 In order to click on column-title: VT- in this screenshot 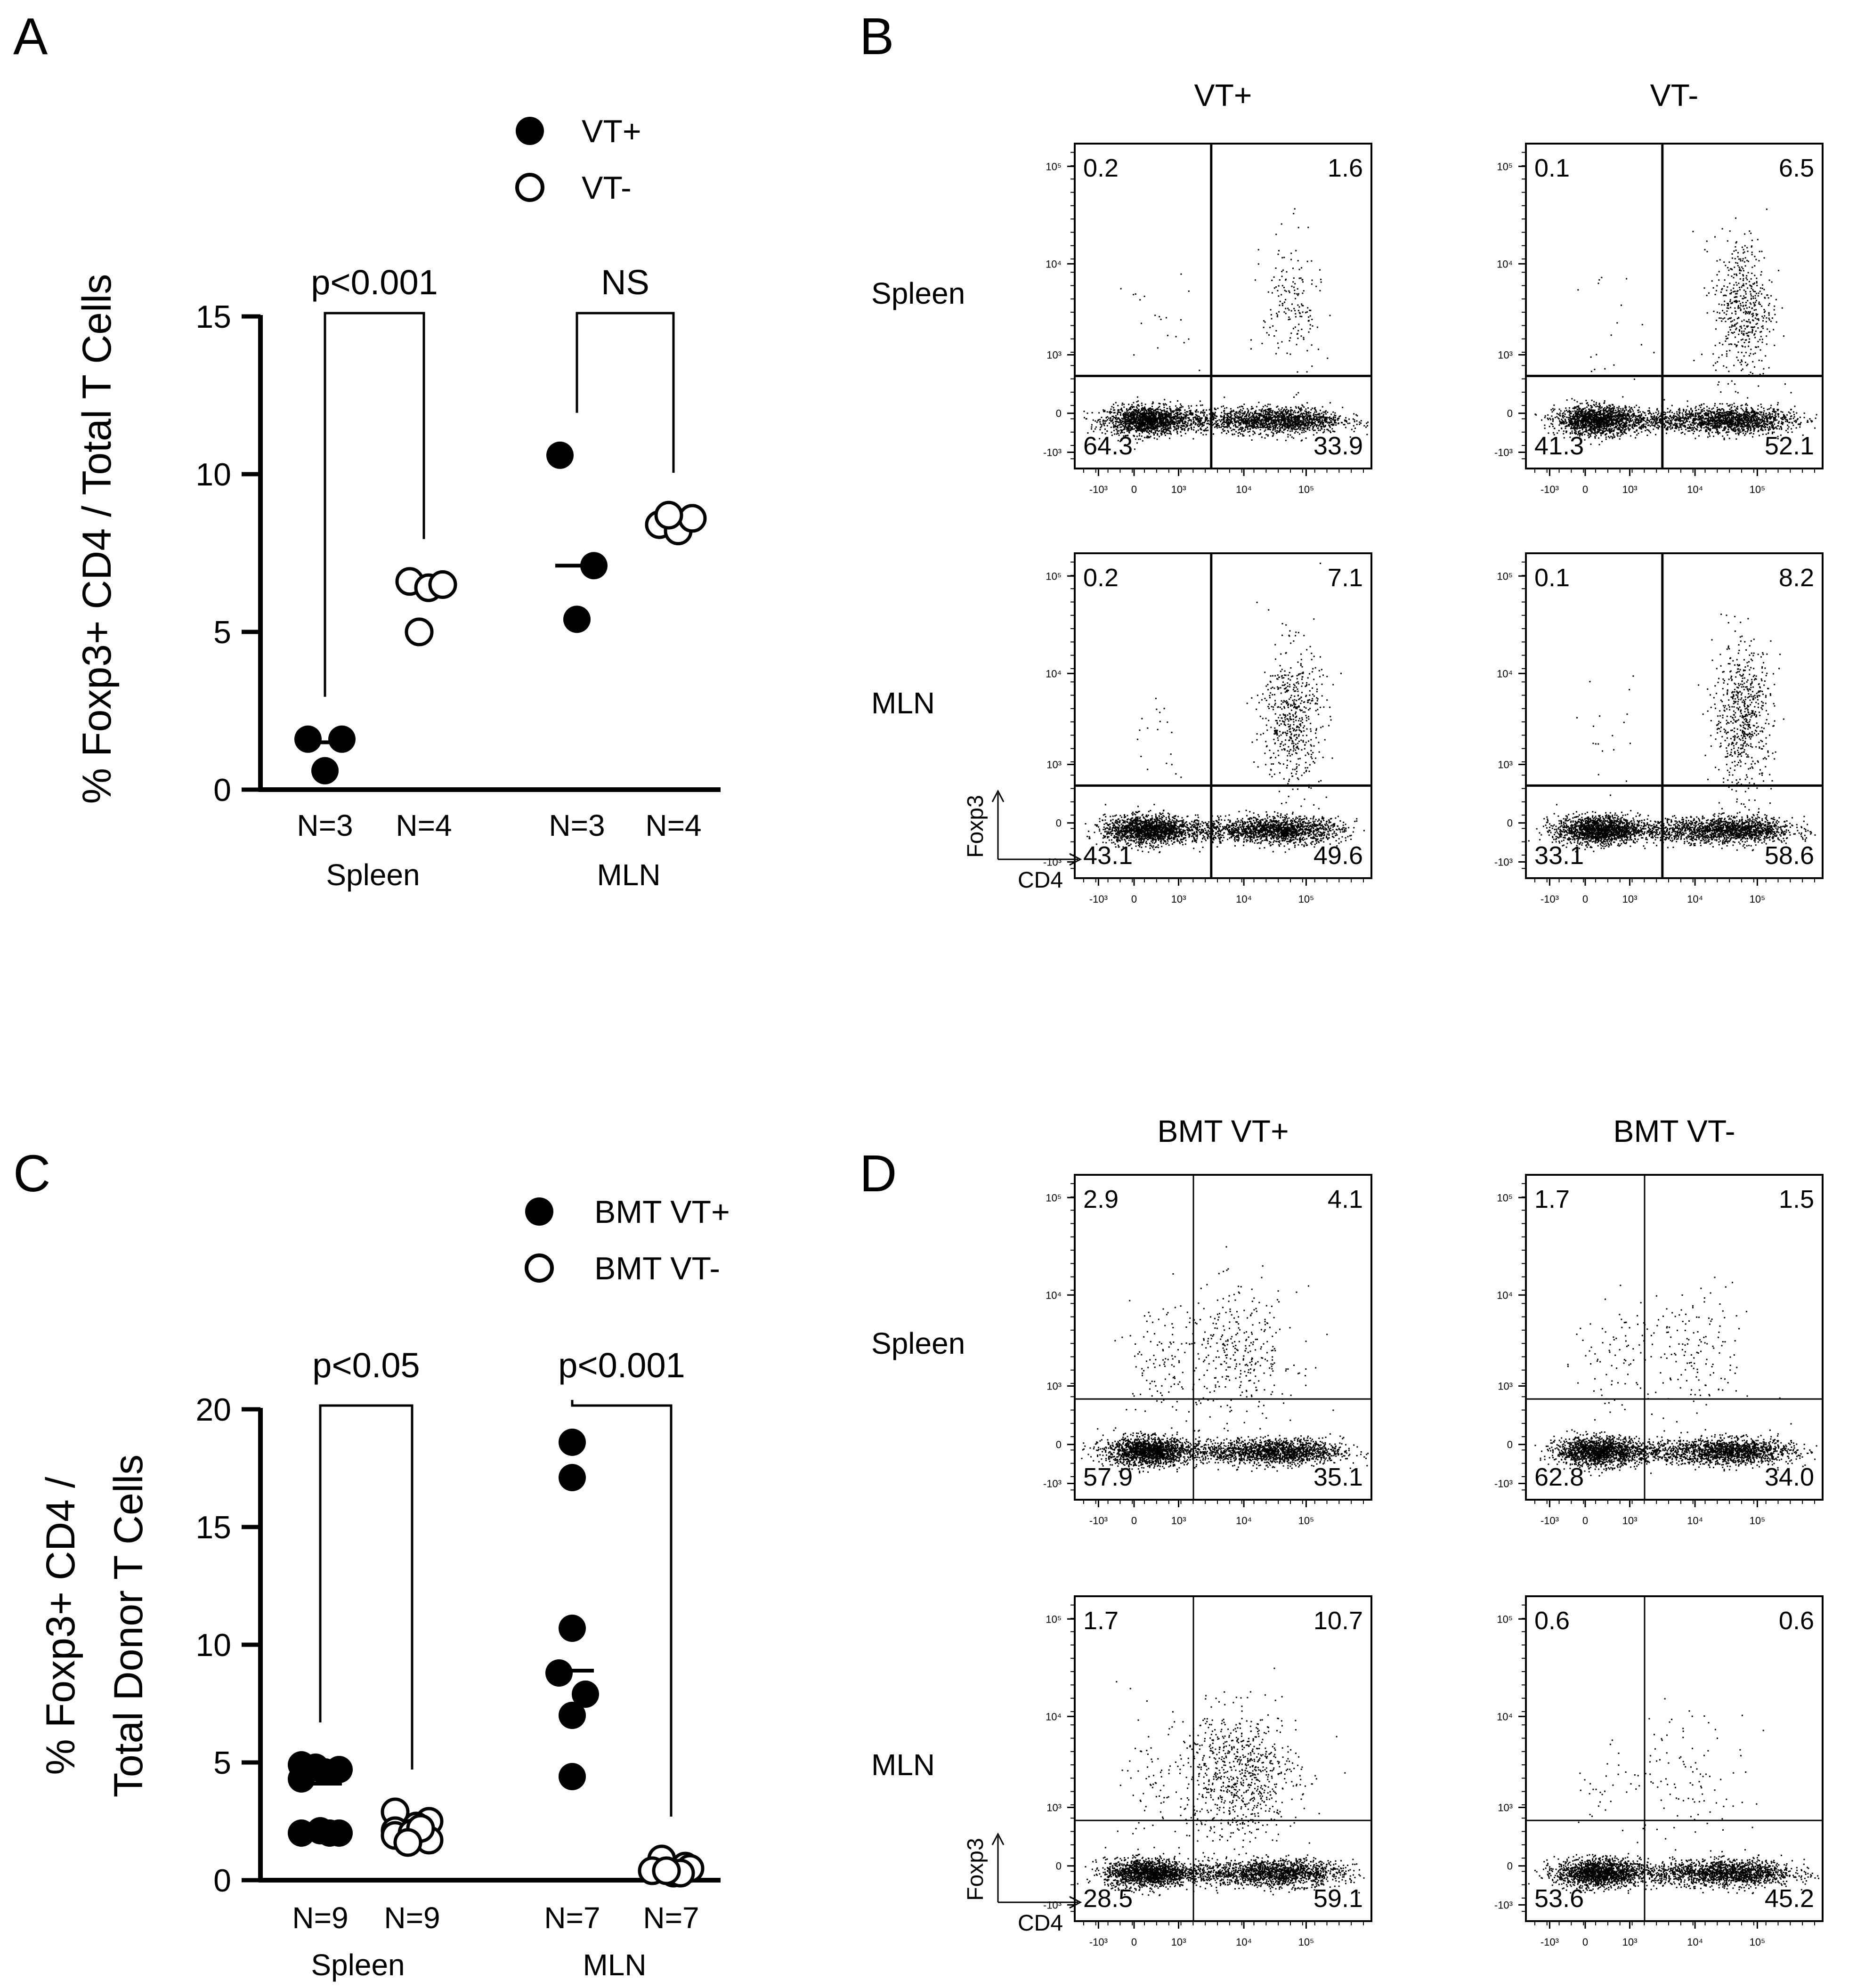, I will do `click(1675, 95)`.